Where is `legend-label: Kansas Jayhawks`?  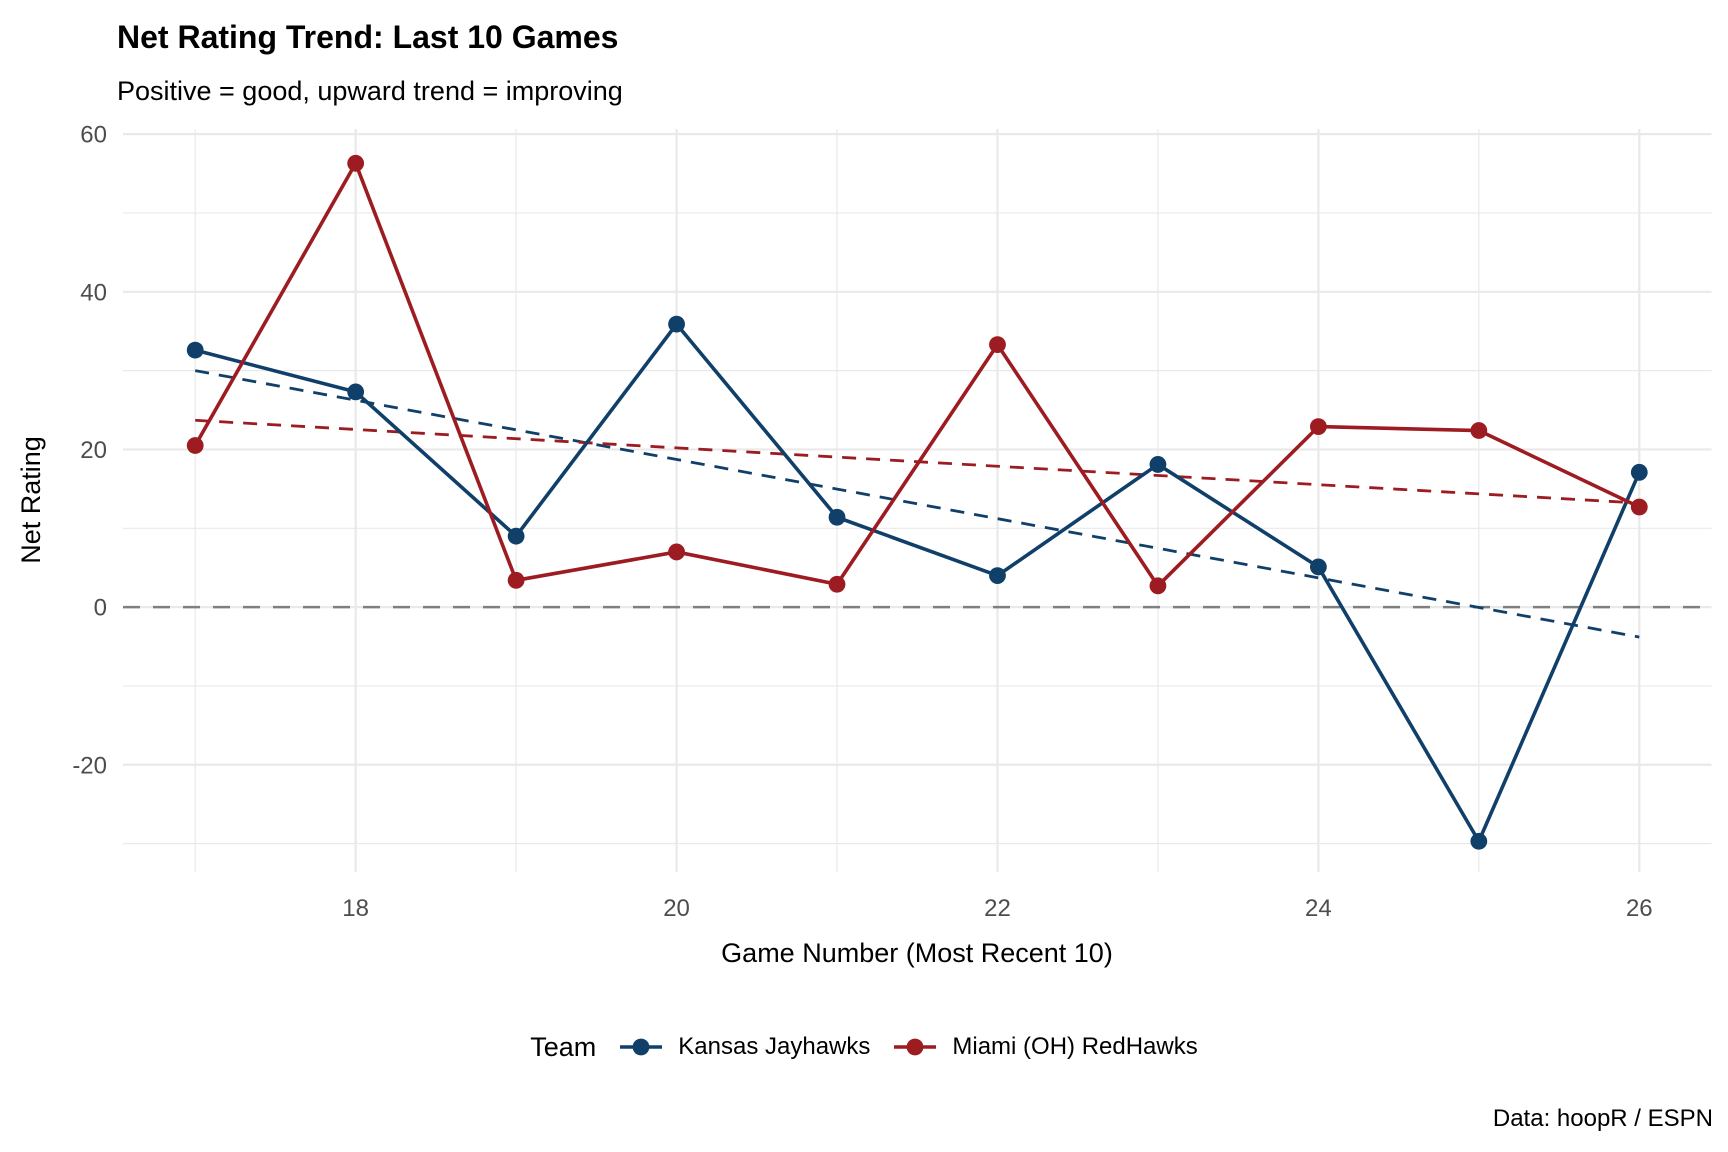
legend-label: Kansas Jayhawks is located at coordinates (774, 1046).